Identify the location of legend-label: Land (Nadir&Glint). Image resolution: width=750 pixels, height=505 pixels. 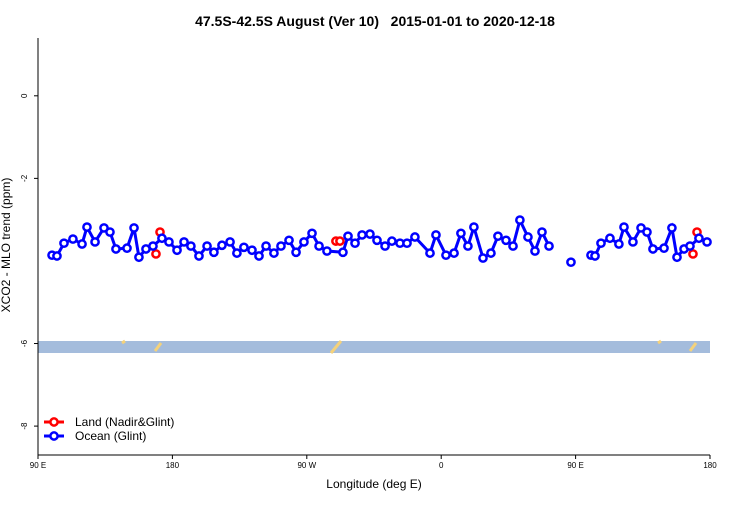
(124, 422).